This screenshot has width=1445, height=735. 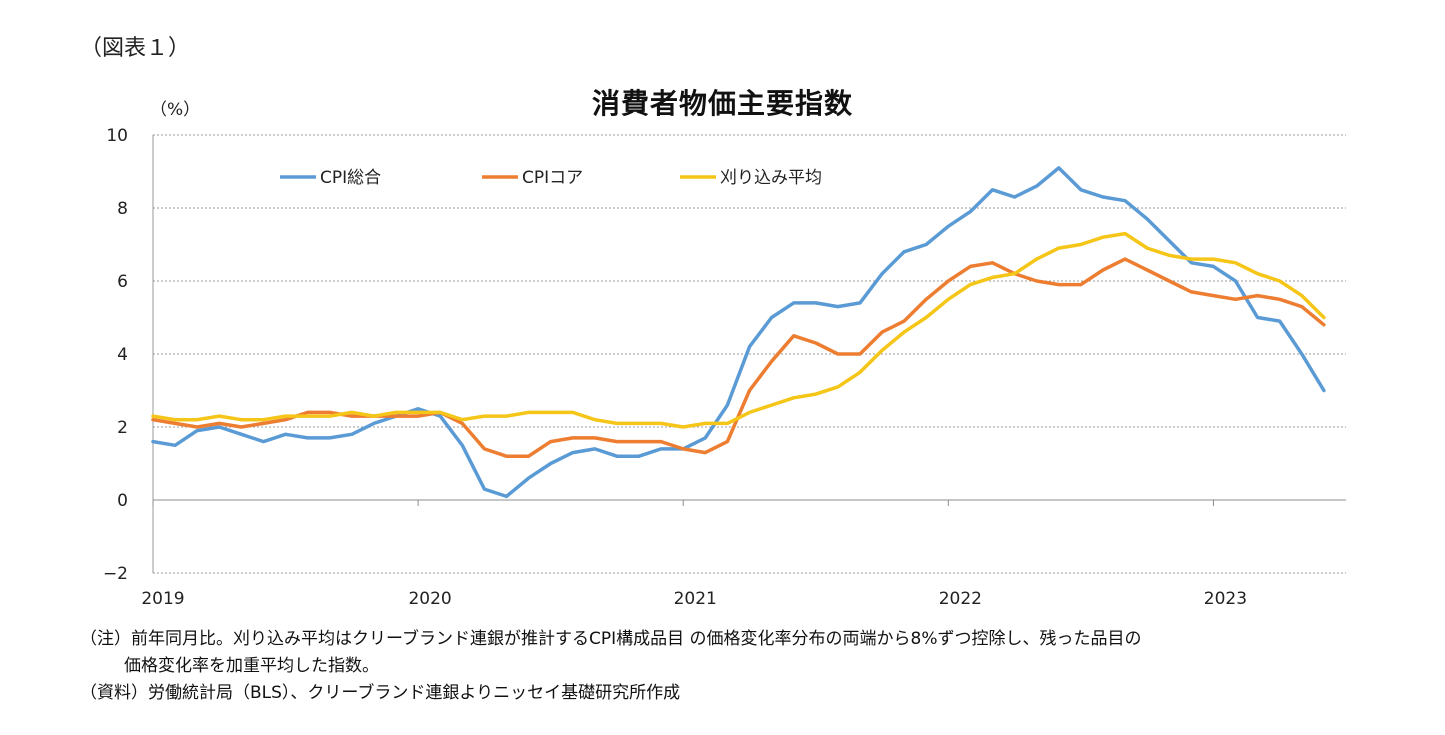 What do you see at coordinates (552, 178) in the screenshot?
I see `legend-label: CPIコア` at bounding box center [552, 178].